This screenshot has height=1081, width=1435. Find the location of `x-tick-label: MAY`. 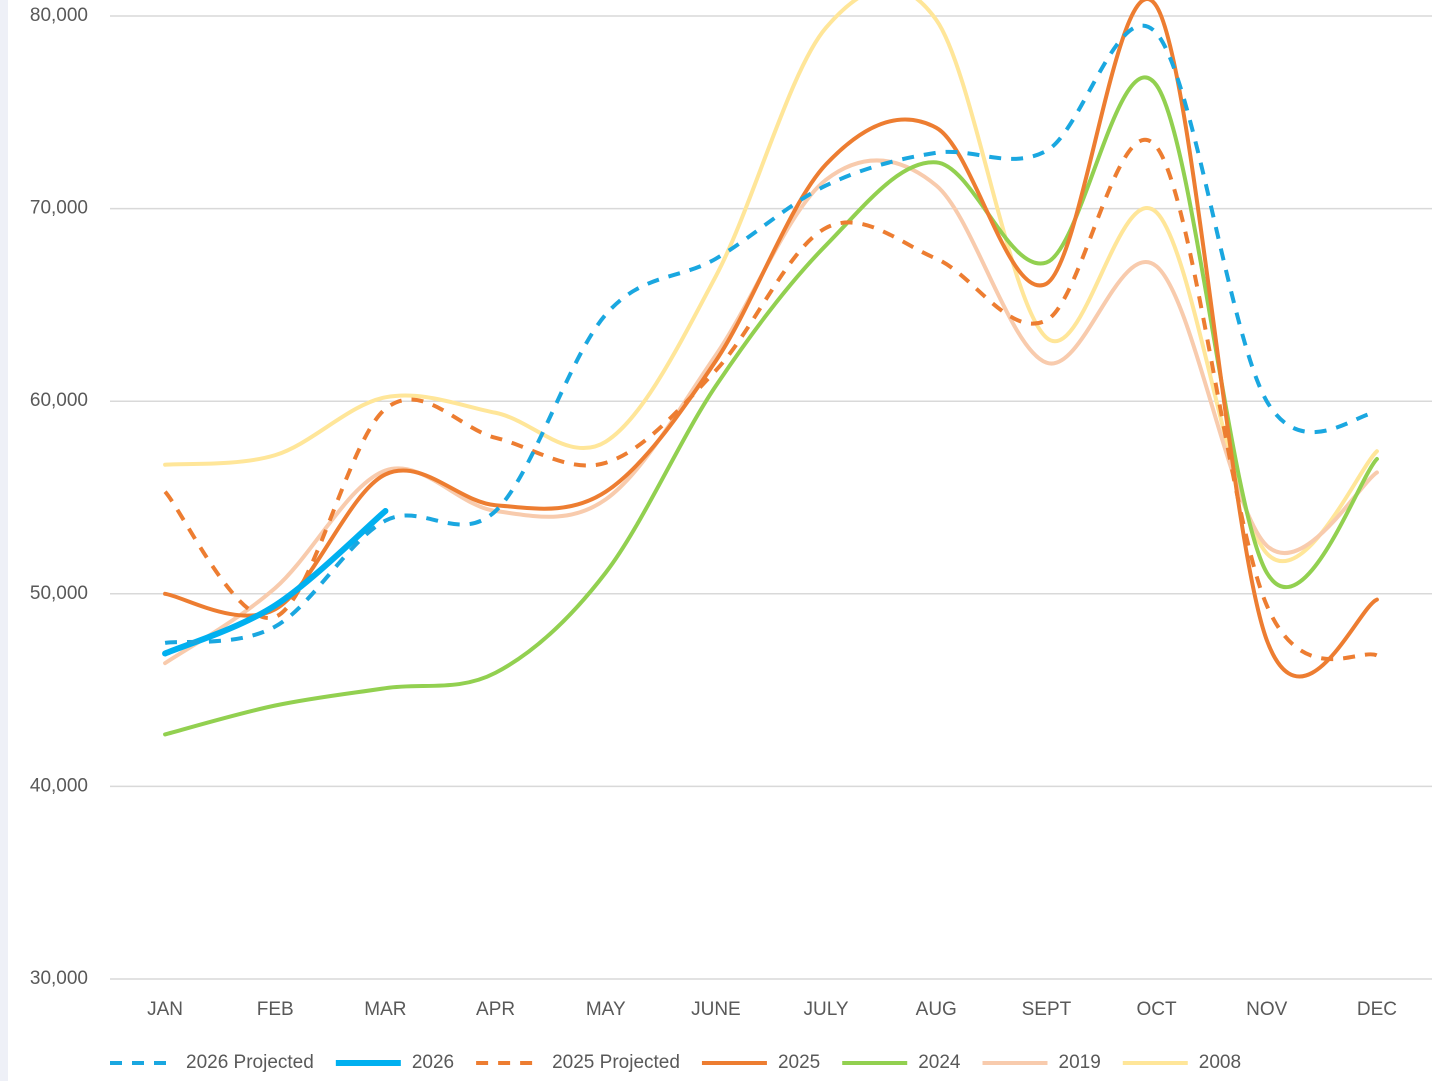

x-tick-label: MAY is located at coordinates (606, 1009).